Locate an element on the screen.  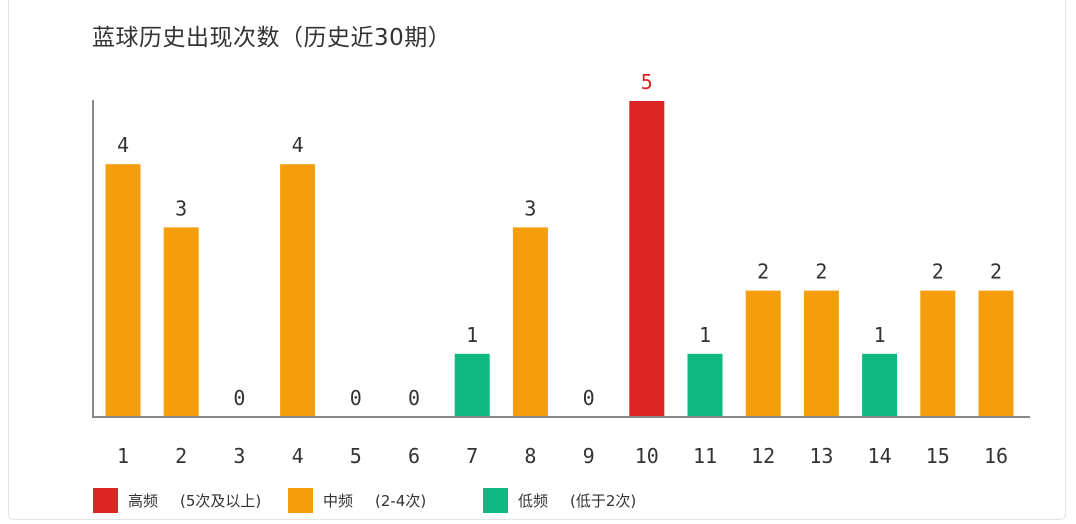
value-label-5: 0 is located at coordinates (356, 398).